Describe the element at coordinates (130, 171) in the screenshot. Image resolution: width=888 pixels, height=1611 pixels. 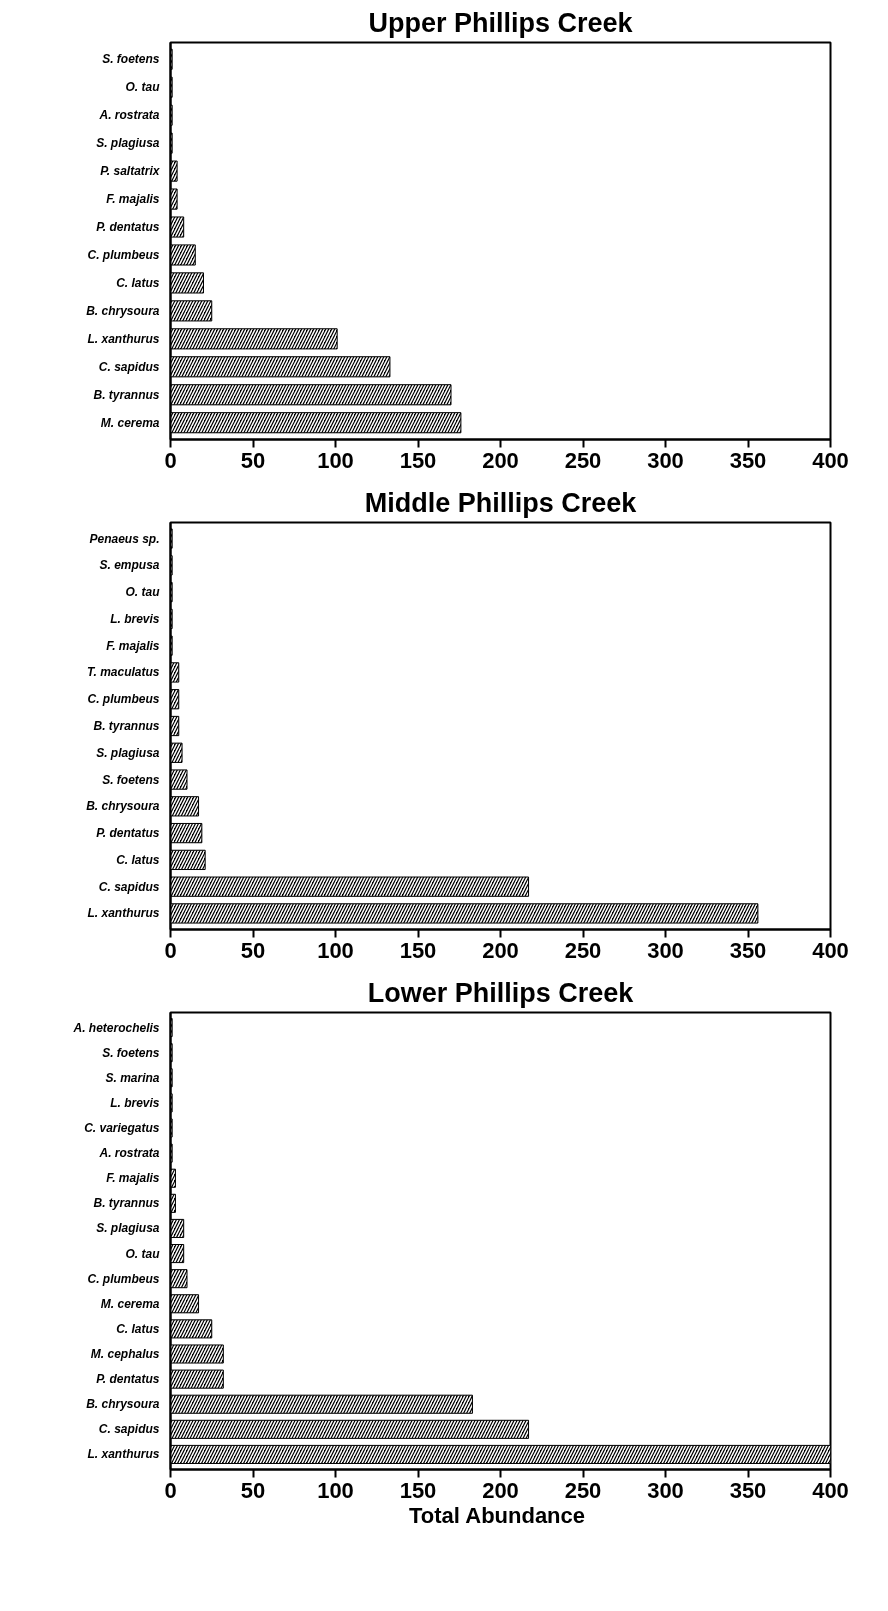
I see `y-tick-label: P. saltatrix` at that location.